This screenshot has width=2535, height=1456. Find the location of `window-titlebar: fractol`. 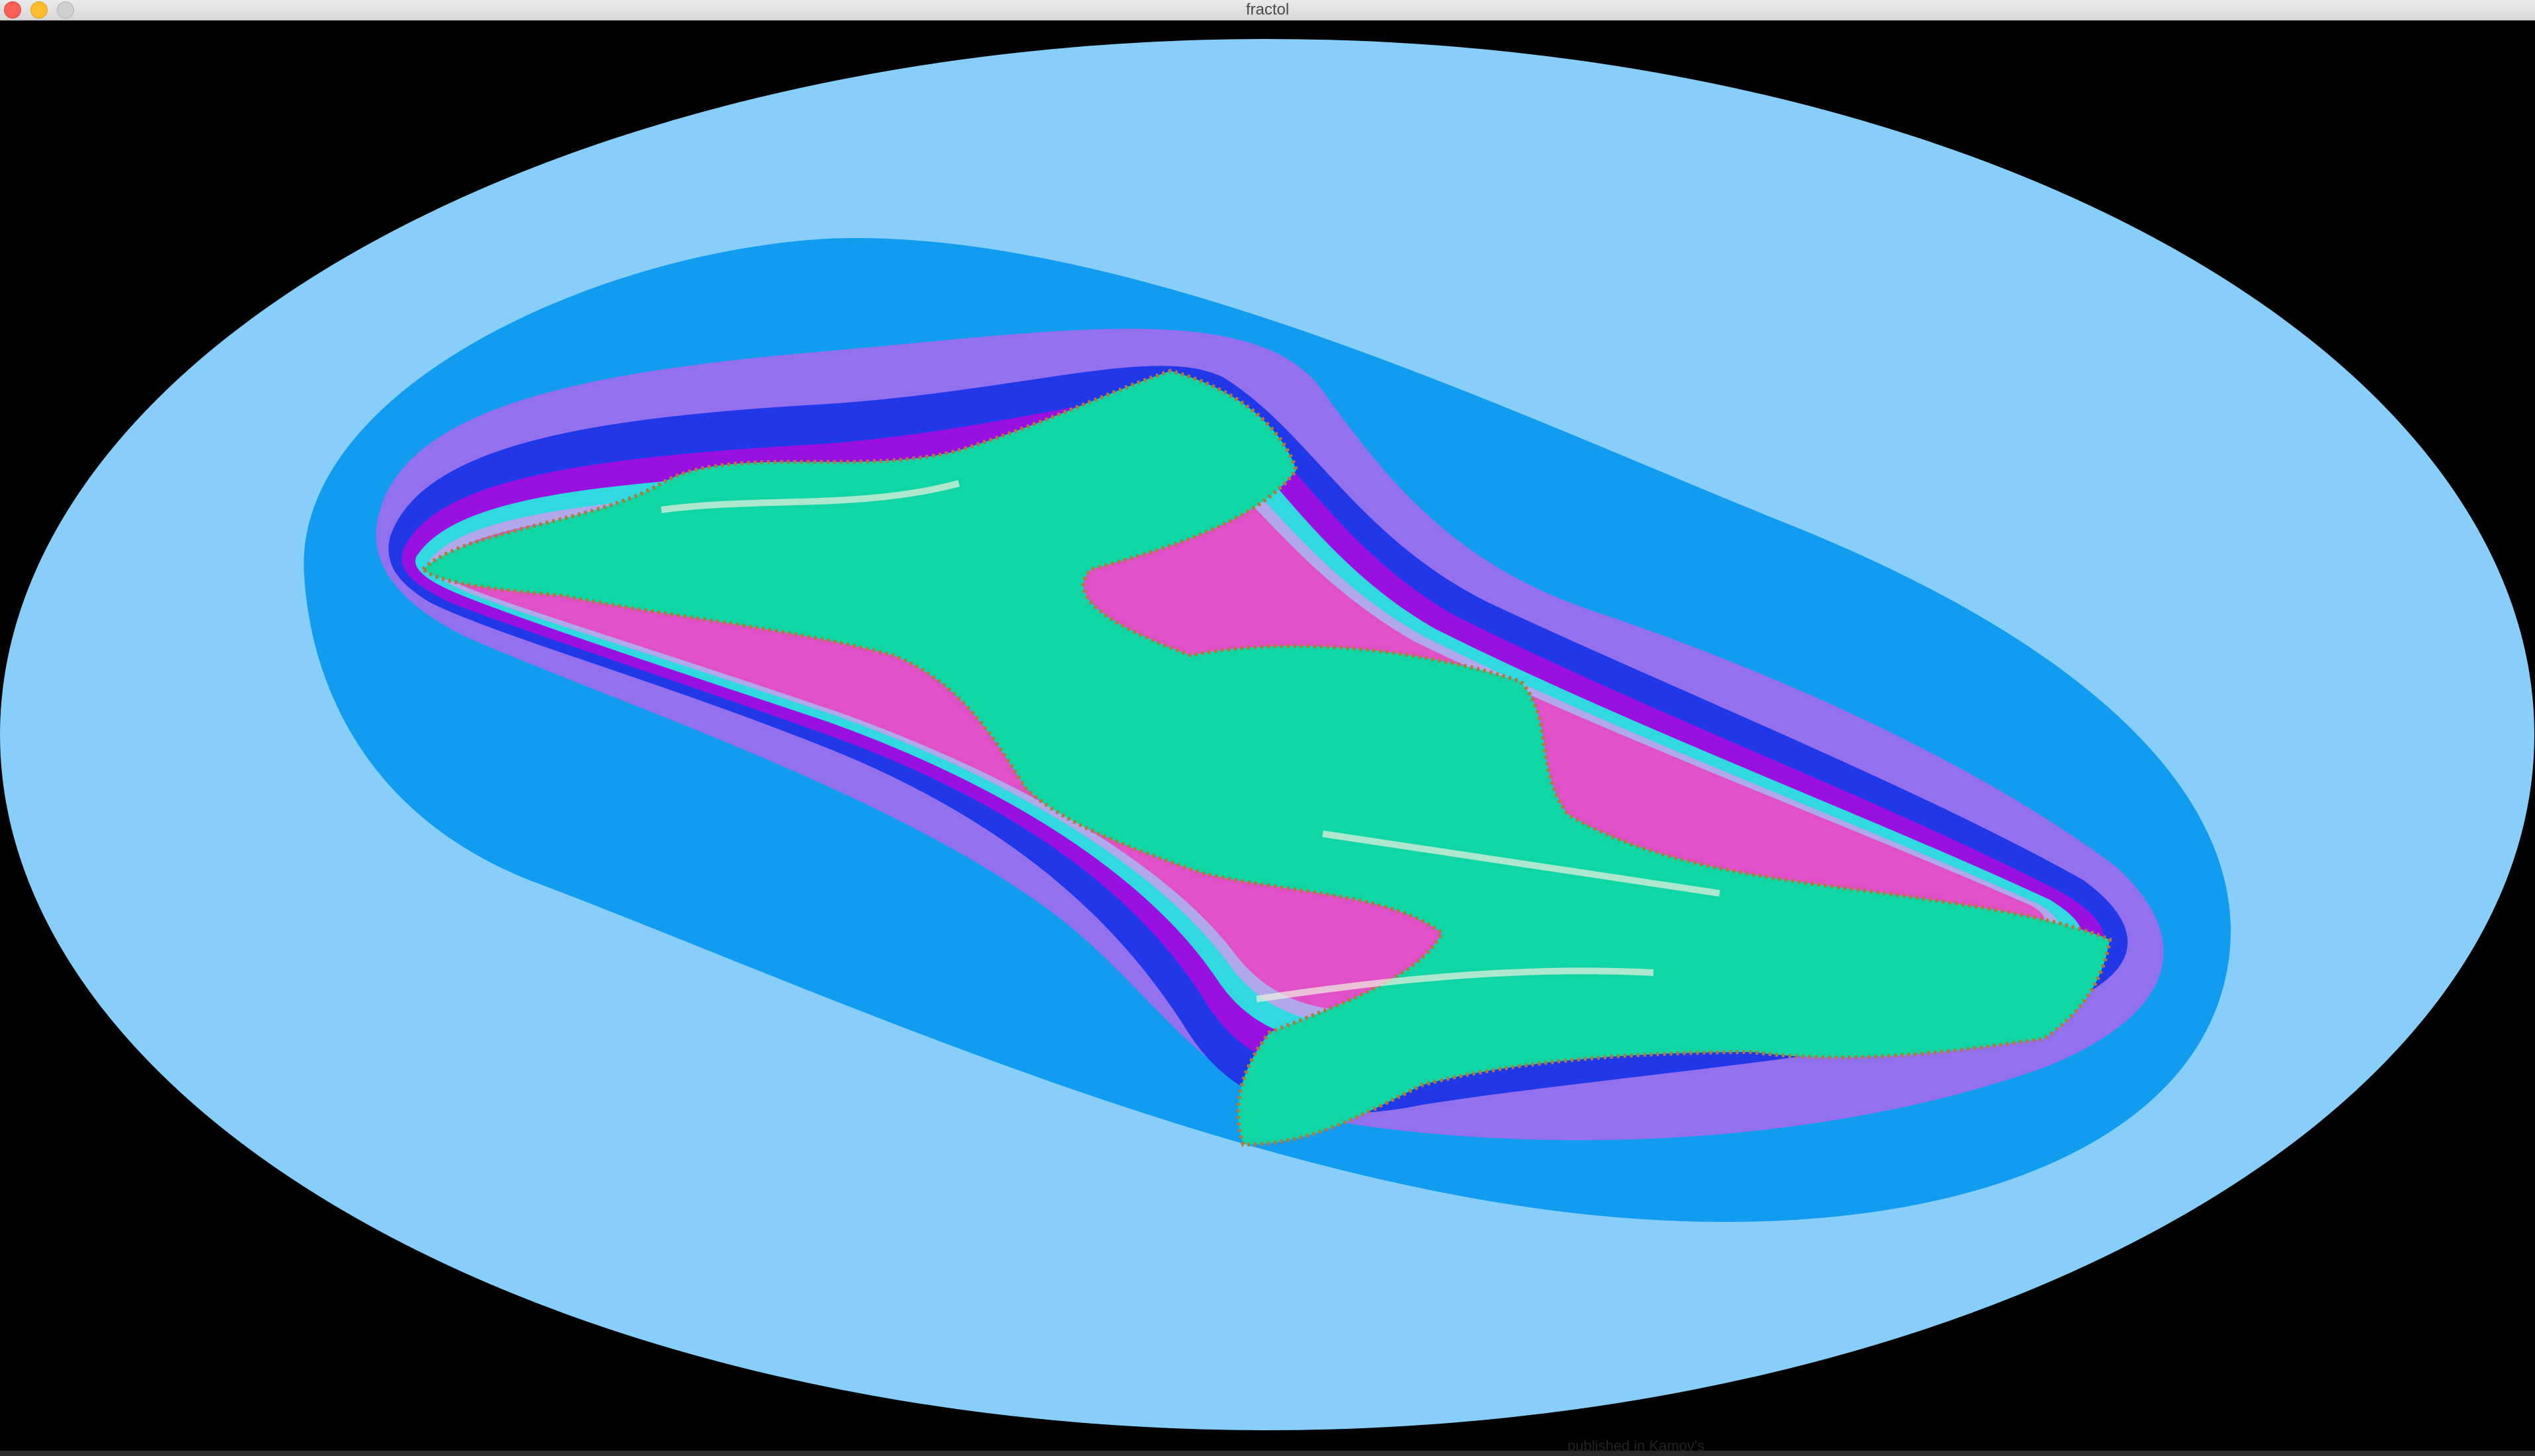

window-titlebar: fractol is located at coordinates (1267, 10).